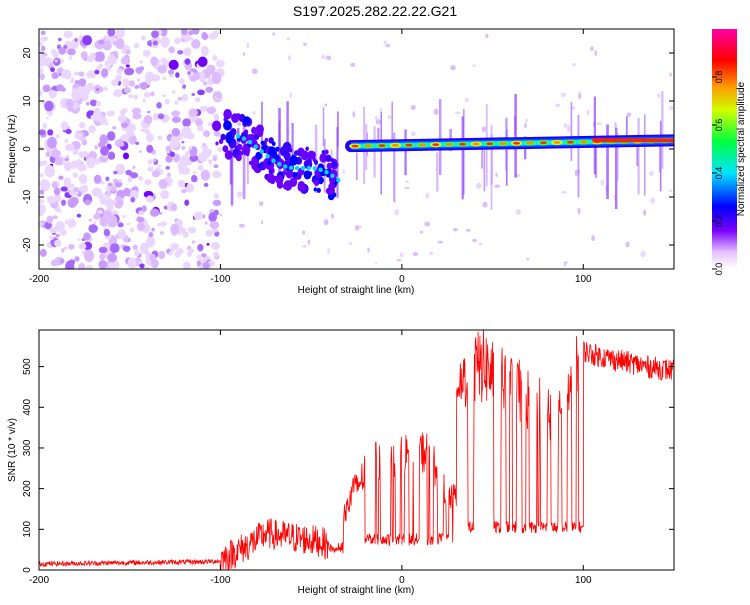 The image size is (750, 605). I want to click on snr-xtick-label: 0, so click(402, 580).